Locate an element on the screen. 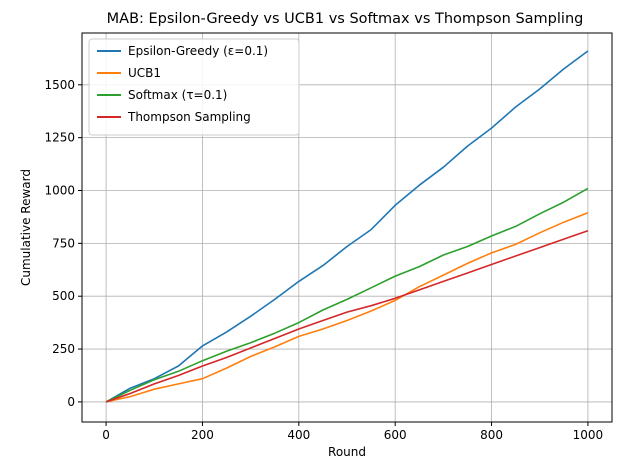  y-tick-label: 1500 is located at coordinates (59, 85).